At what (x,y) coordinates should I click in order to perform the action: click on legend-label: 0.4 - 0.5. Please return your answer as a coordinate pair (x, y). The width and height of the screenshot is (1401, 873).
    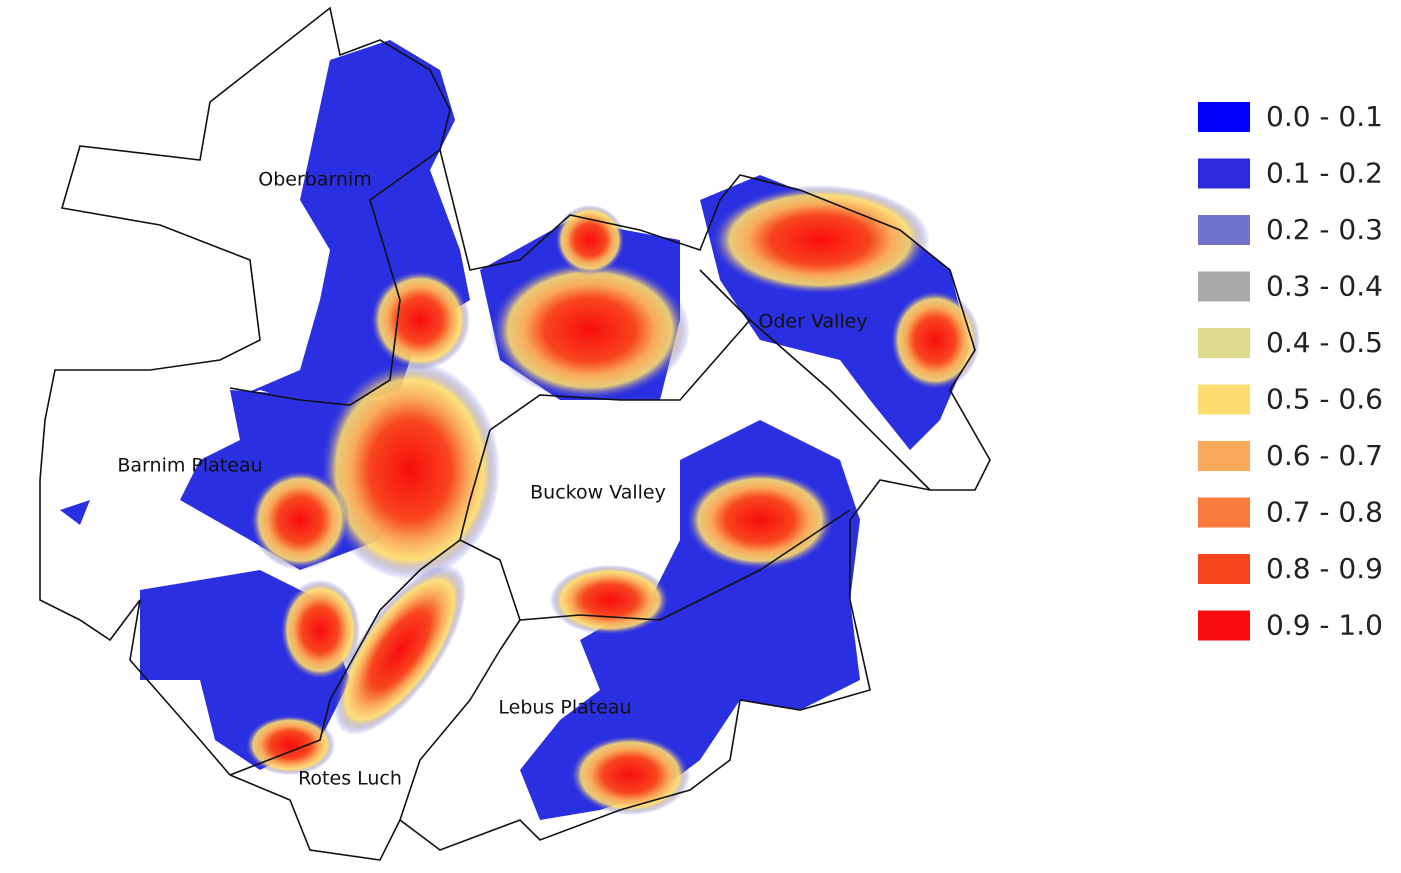
    Looking at the image, I should click on (1324, 342).